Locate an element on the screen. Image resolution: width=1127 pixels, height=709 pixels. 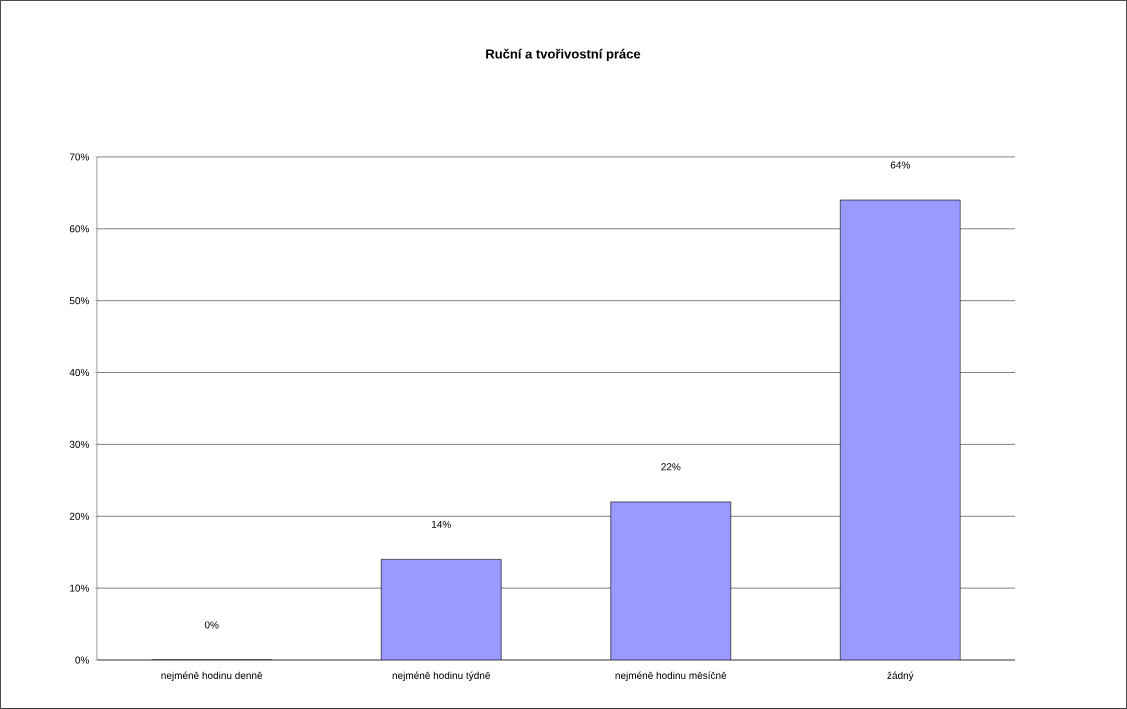
y-tick-label: 50% is located at coordinates (79, 301).